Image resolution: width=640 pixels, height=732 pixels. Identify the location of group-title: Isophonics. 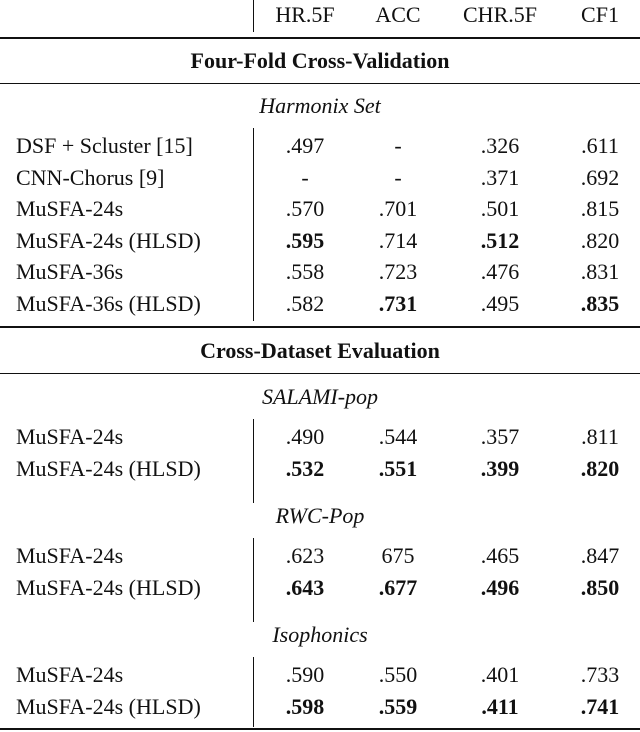
(320, 634).